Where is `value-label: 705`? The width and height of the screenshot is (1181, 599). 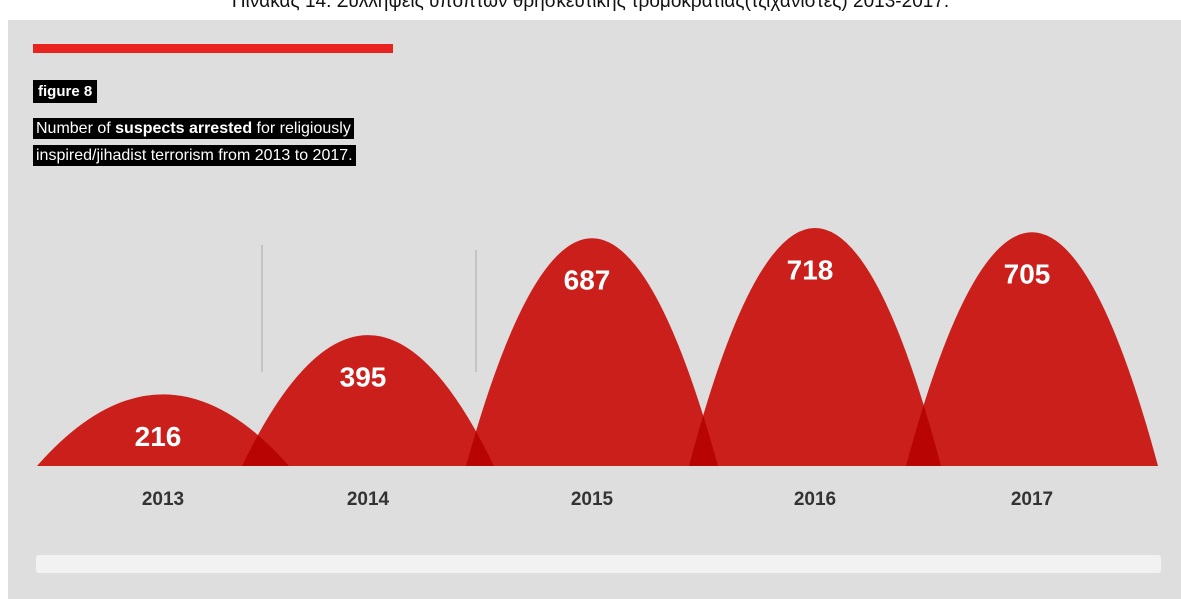 value-label: 705 is located at coordinates (1027, 274).